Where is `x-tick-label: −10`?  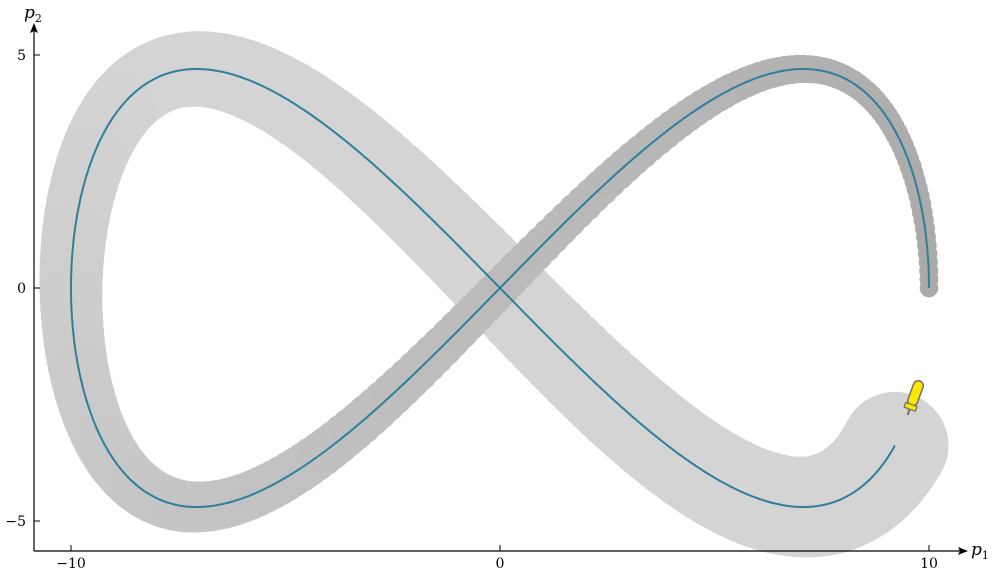
x-tick-label: −10 is located at coordinates (71, 564).